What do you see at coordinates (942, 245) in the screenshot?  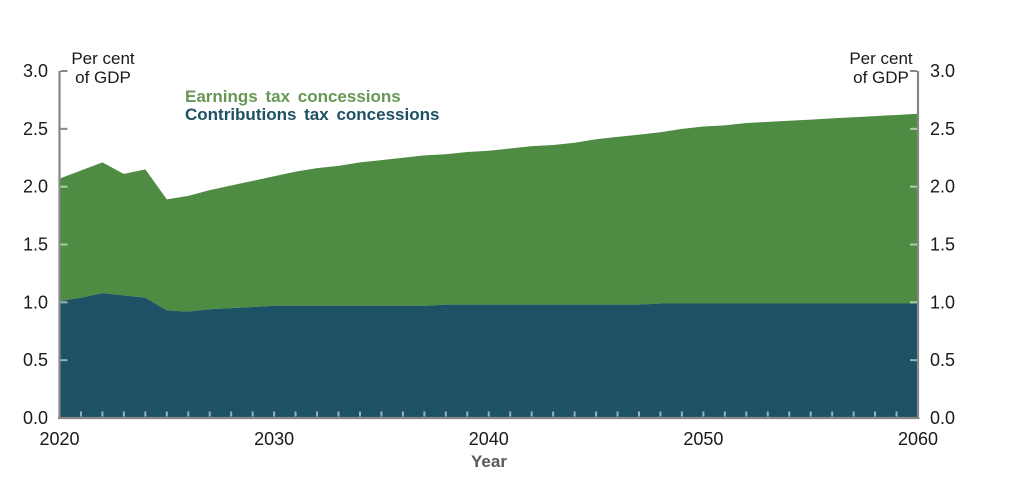 I see `y-tick-label-right: 1.5` at bounding box center [942, 245].